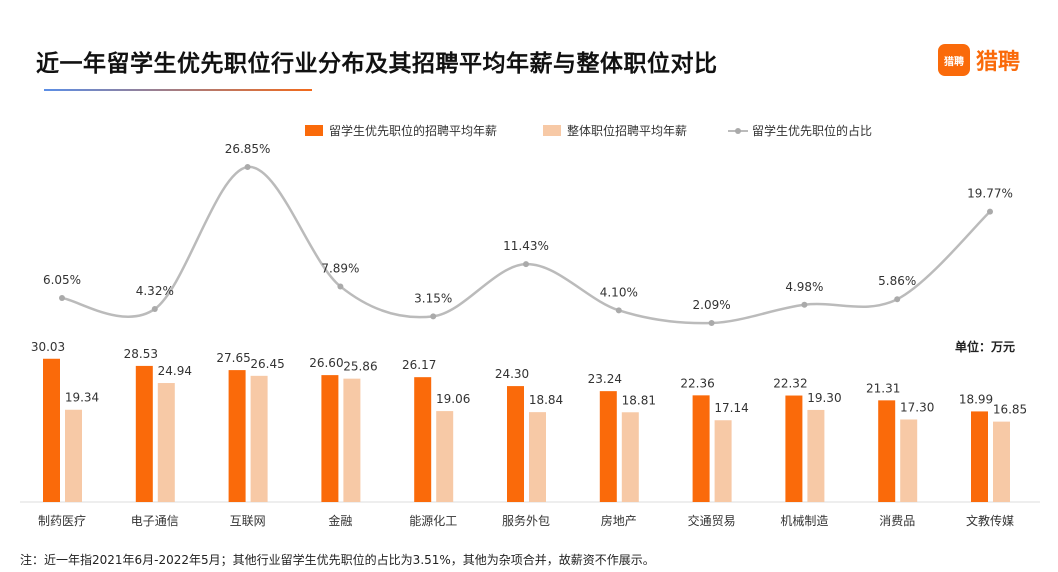 This screenshot has height=572, width=1058. What do you see at coordinates (804, 520) in the screenshot?
I see `category-label: 机械制造` at bounding box center [804, 520].